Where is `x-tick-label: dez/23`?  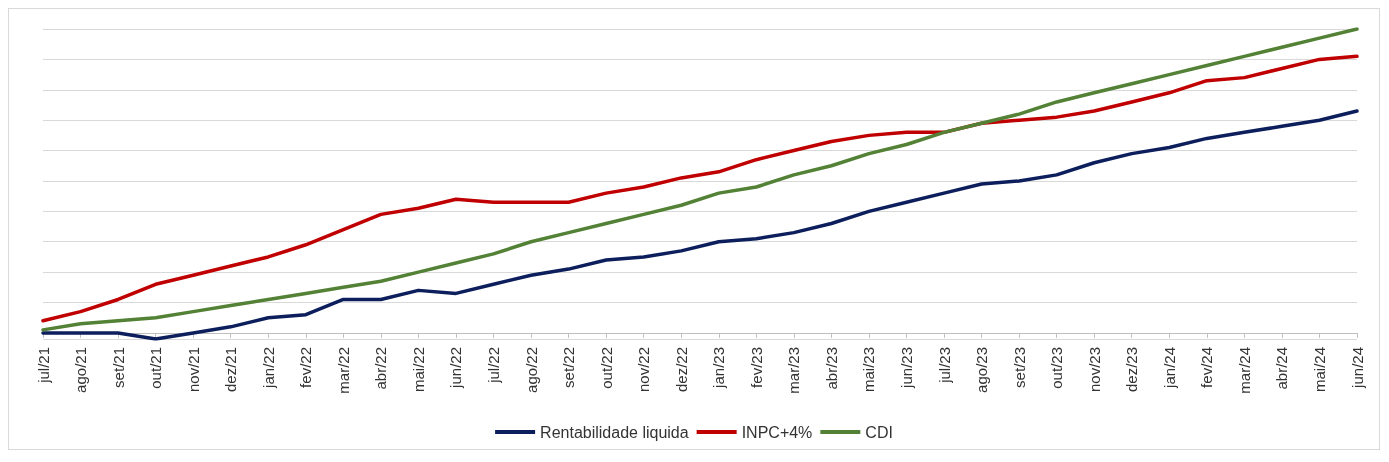 x-tick-label: dez/23 is located at coordinates (1132, 370).